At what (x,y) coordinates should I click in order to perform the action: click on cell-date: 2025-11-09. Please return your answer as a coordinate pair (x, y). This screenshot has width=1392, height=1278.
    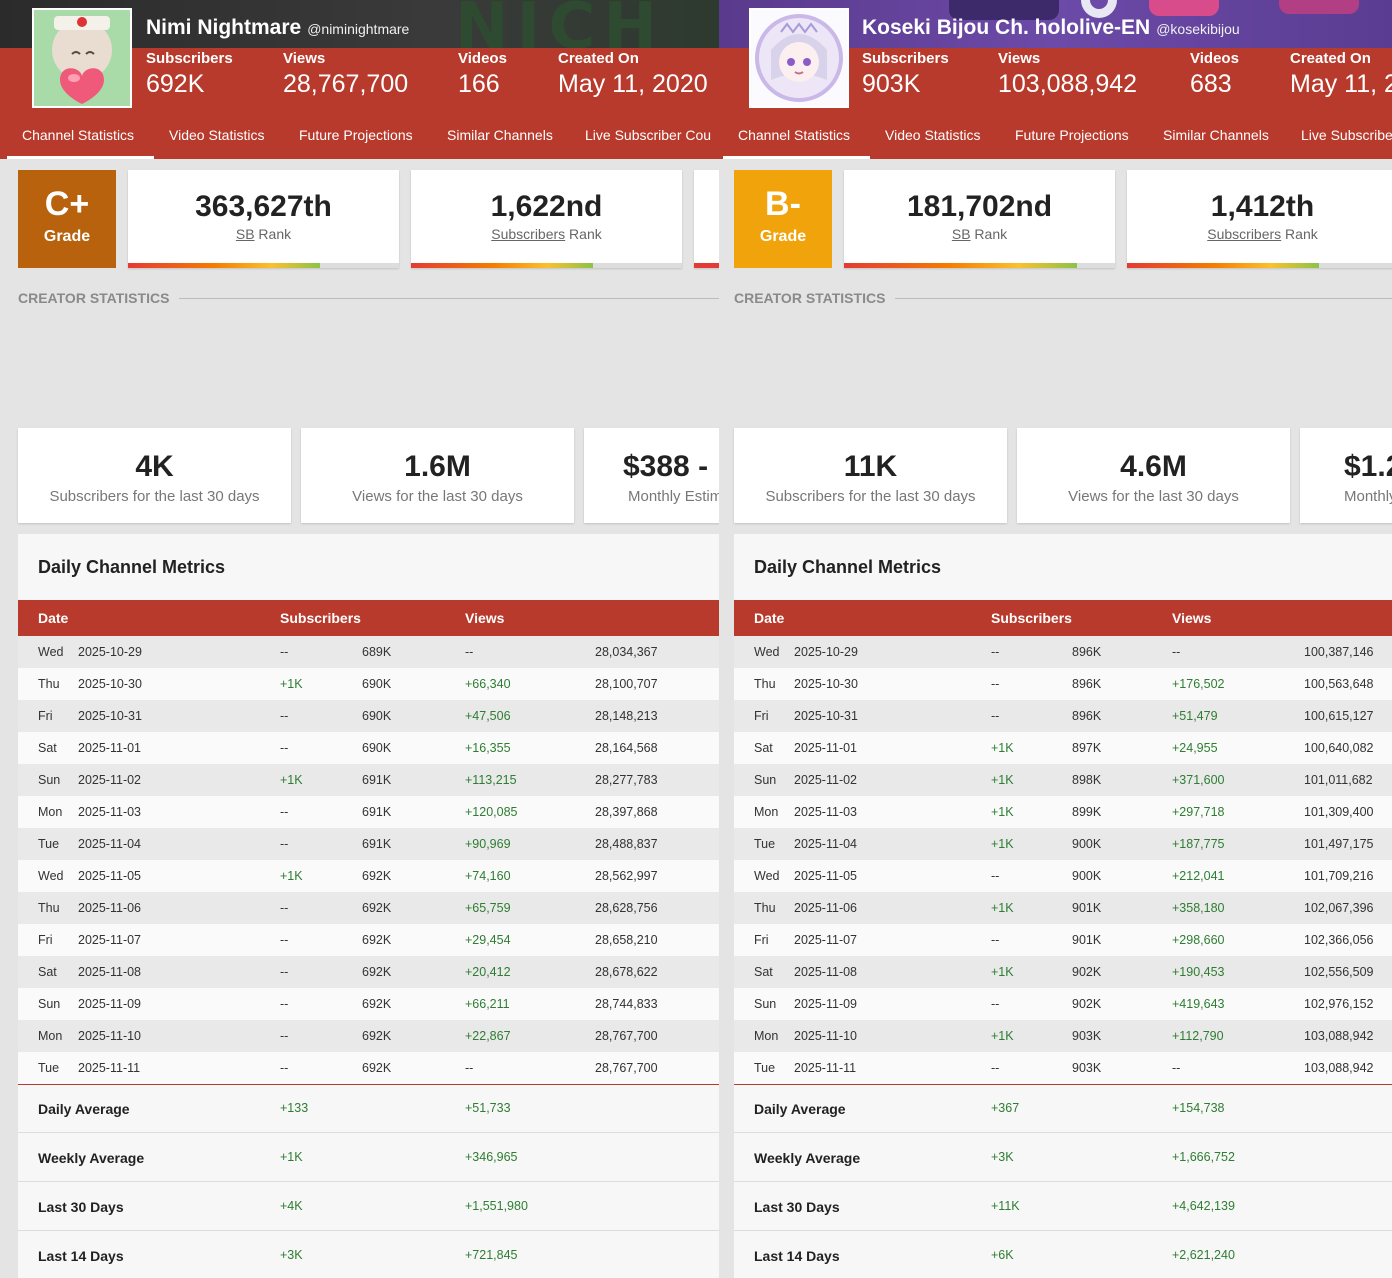
    Looking at the image, I should click on (826, 1004).